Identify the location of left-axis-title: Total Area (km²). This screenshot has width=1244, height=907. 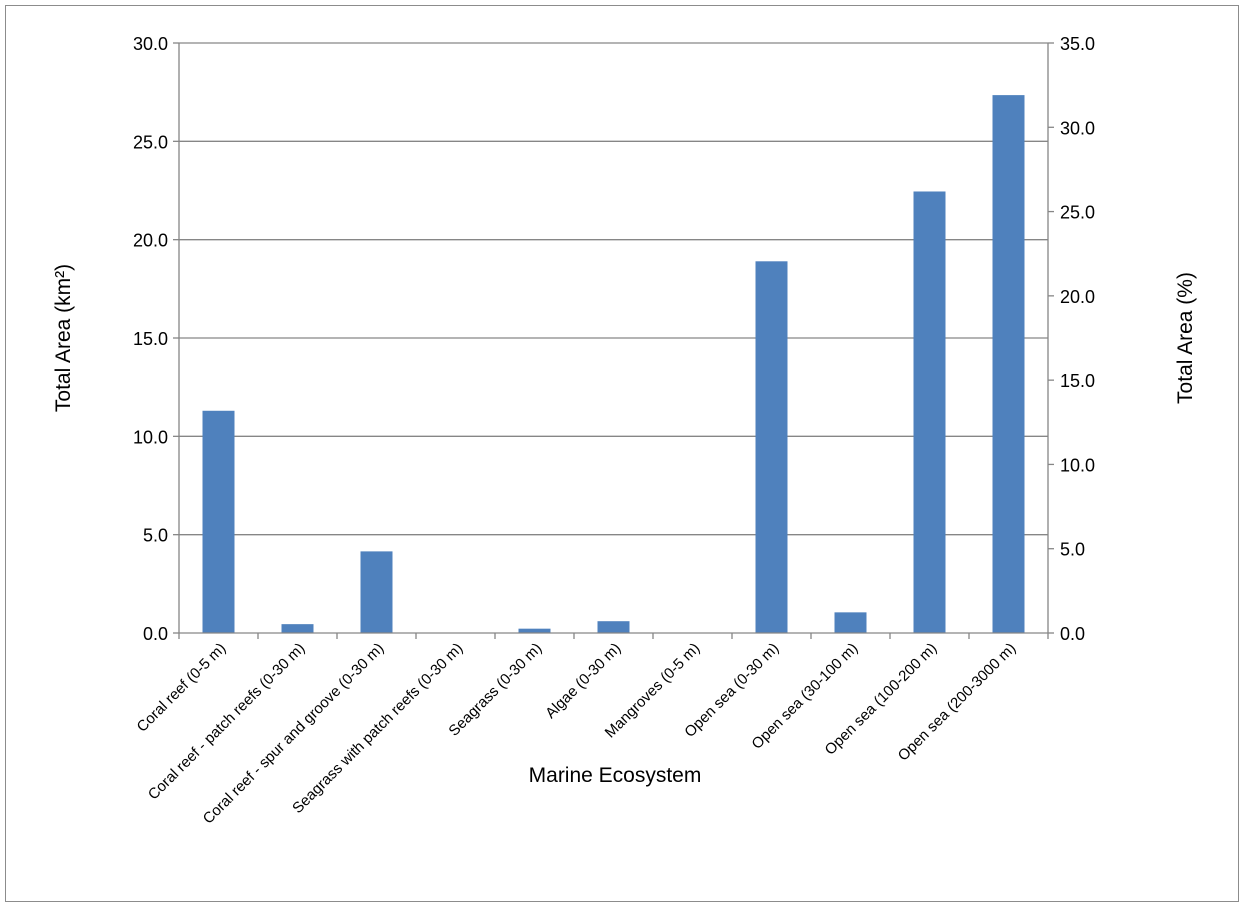
(63, 338).